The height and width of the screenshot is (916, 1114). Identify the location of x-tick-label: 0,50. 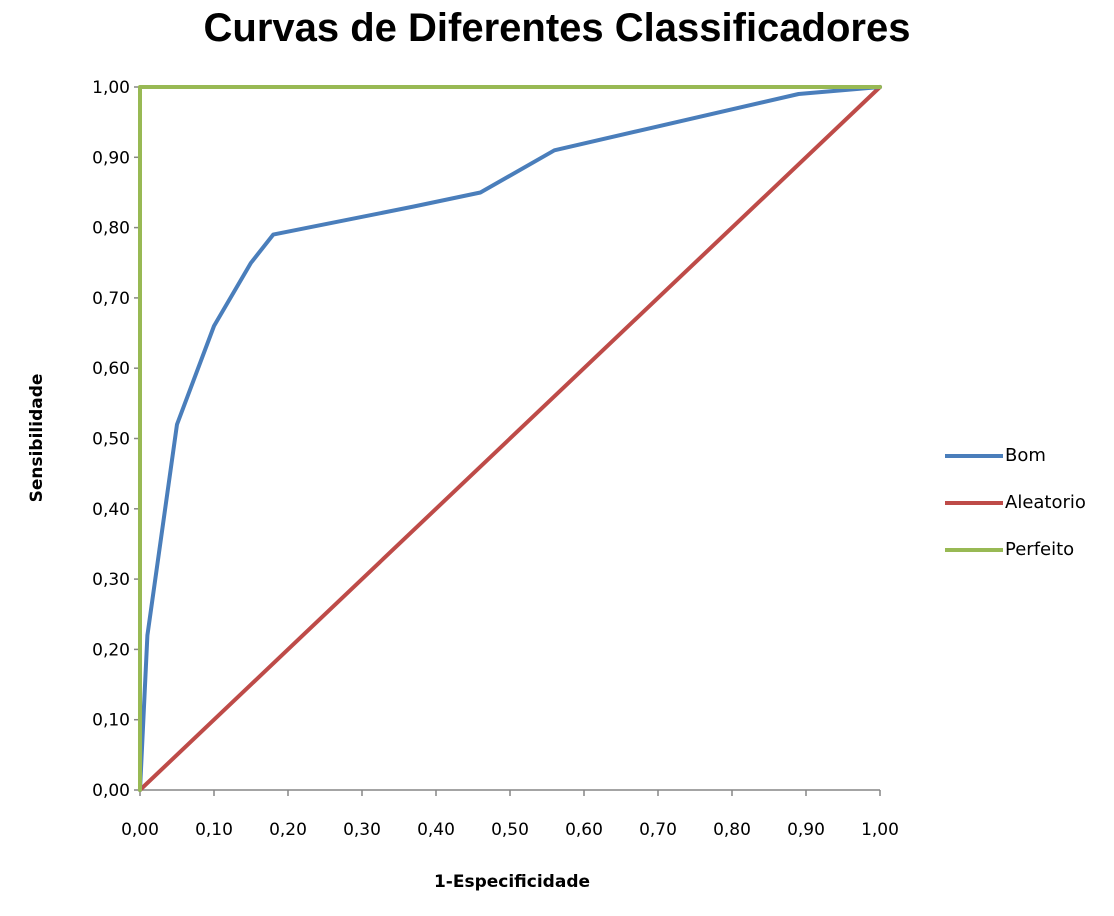
(510, 830).